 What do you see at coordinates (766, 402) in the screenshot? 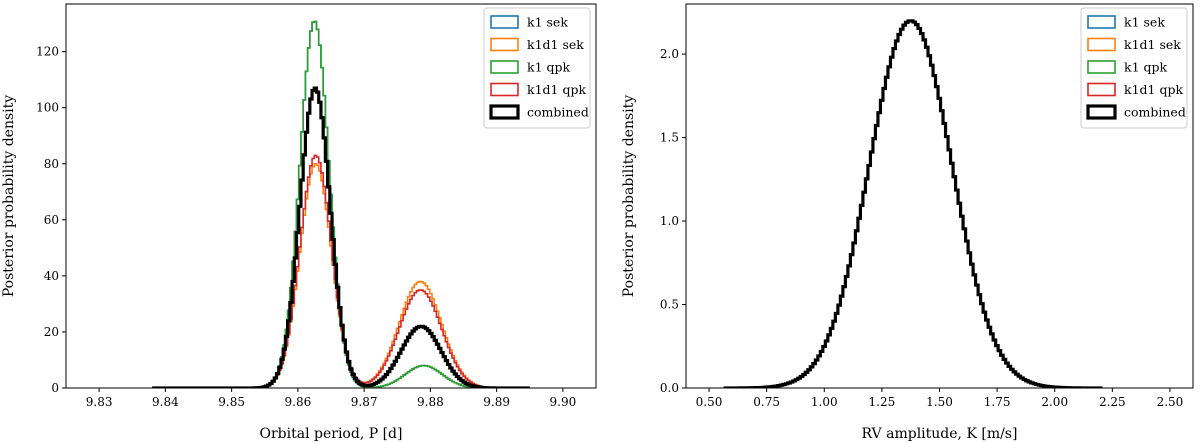
I see `x-tick-label: 0.75` at bounding box center [766, 402].